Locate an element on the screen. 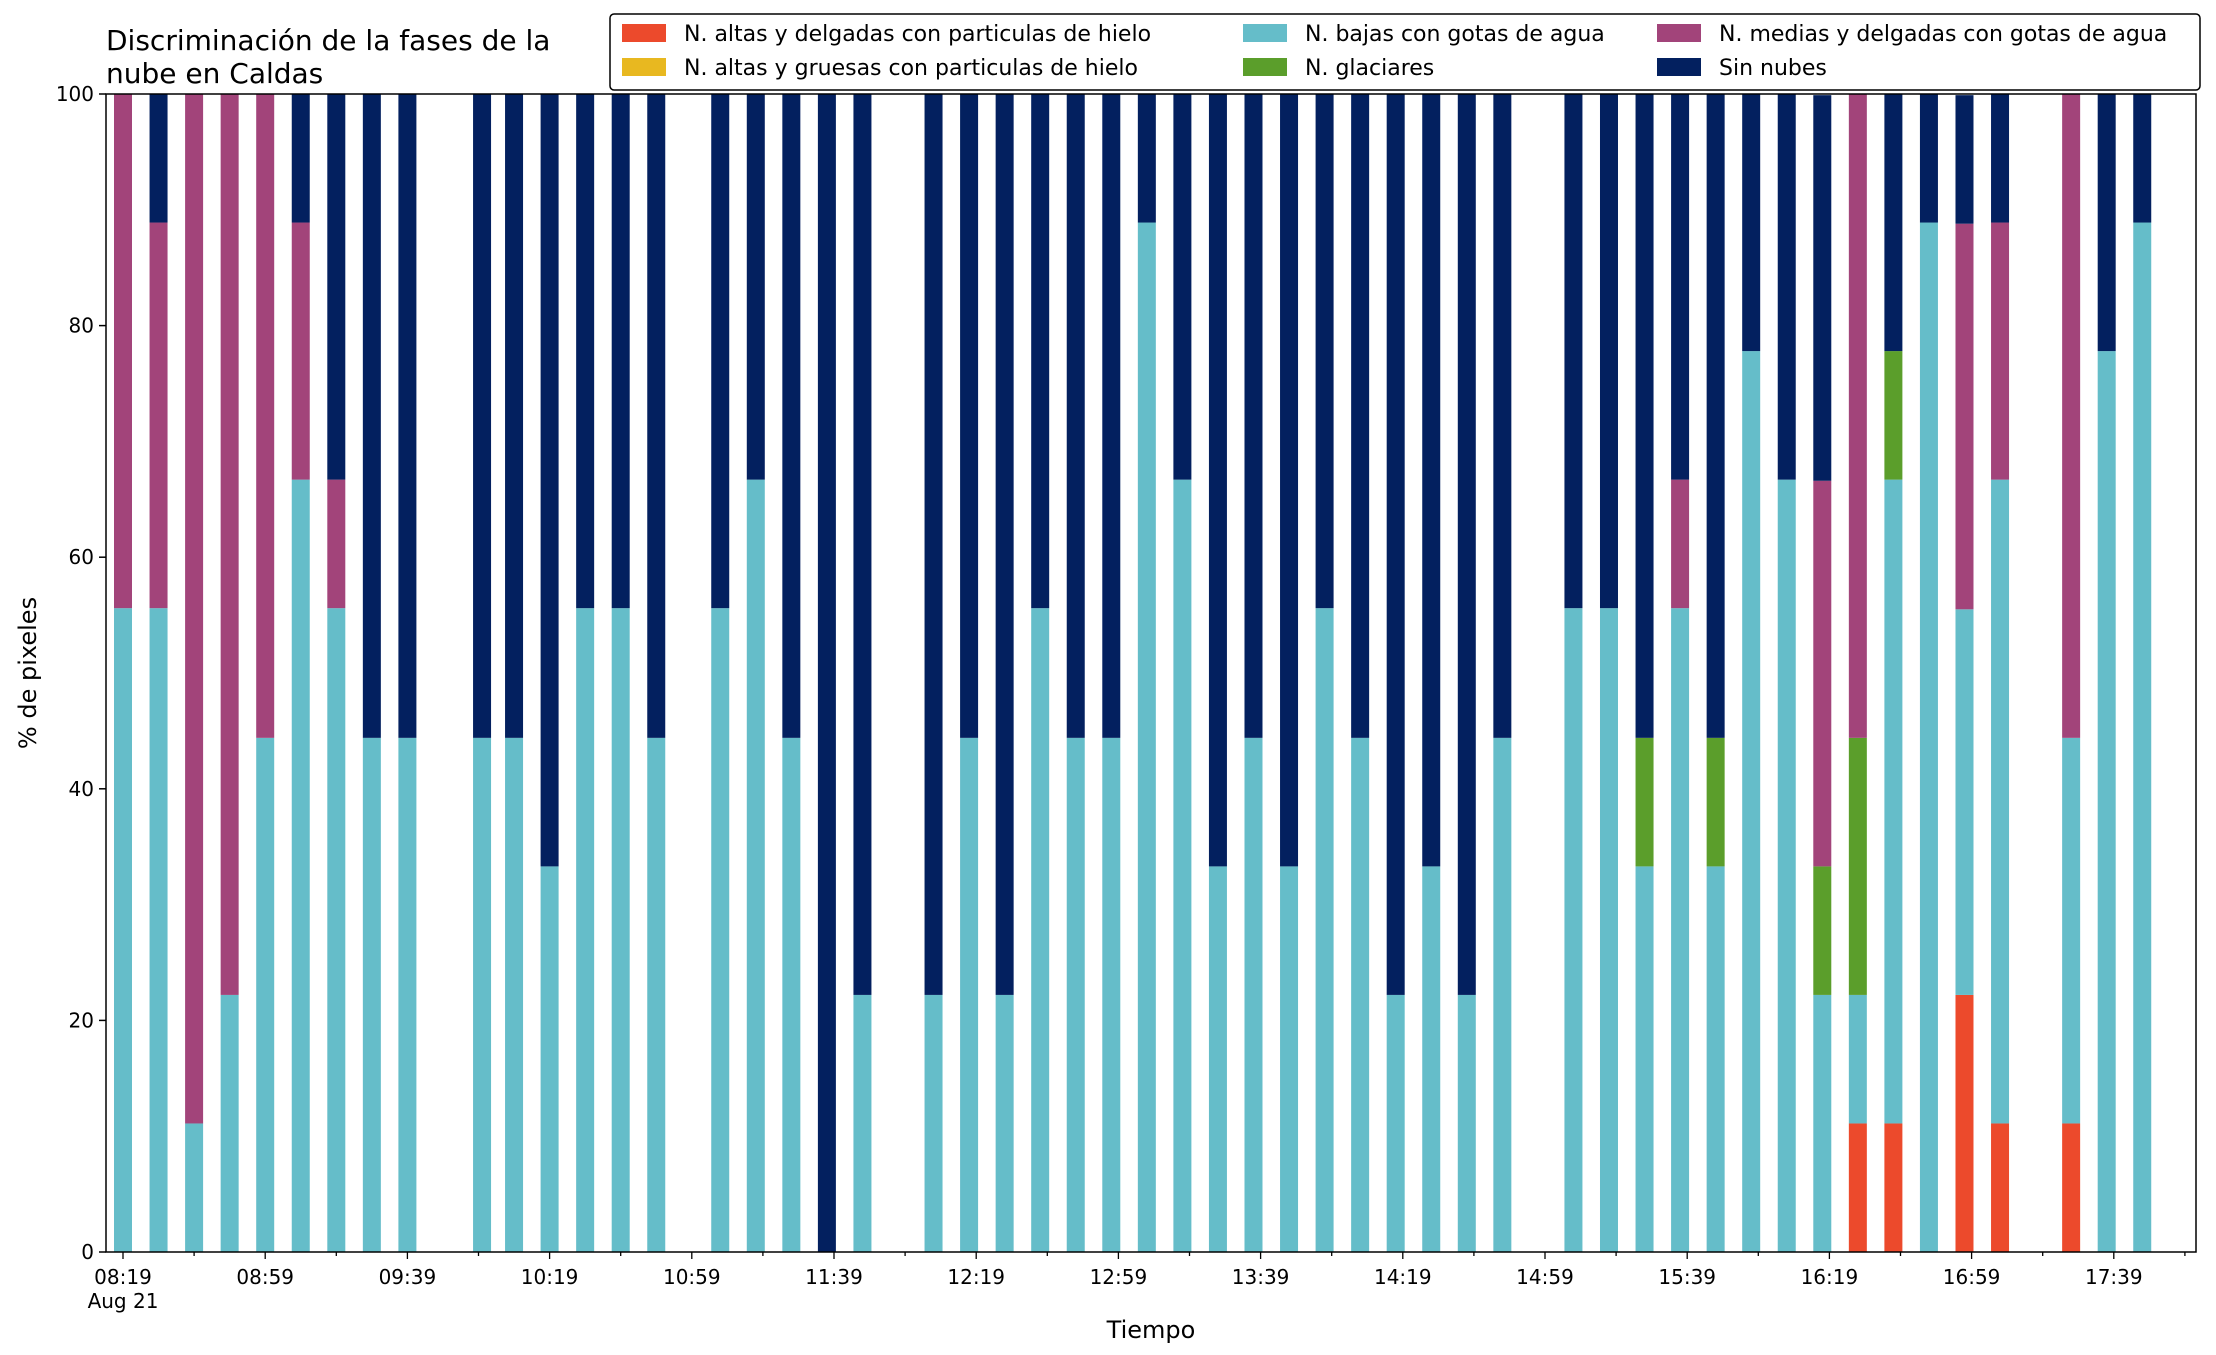 This screenshot has width=2216, height=1355. bar-15:27 is located at coordinates (1644, 673).